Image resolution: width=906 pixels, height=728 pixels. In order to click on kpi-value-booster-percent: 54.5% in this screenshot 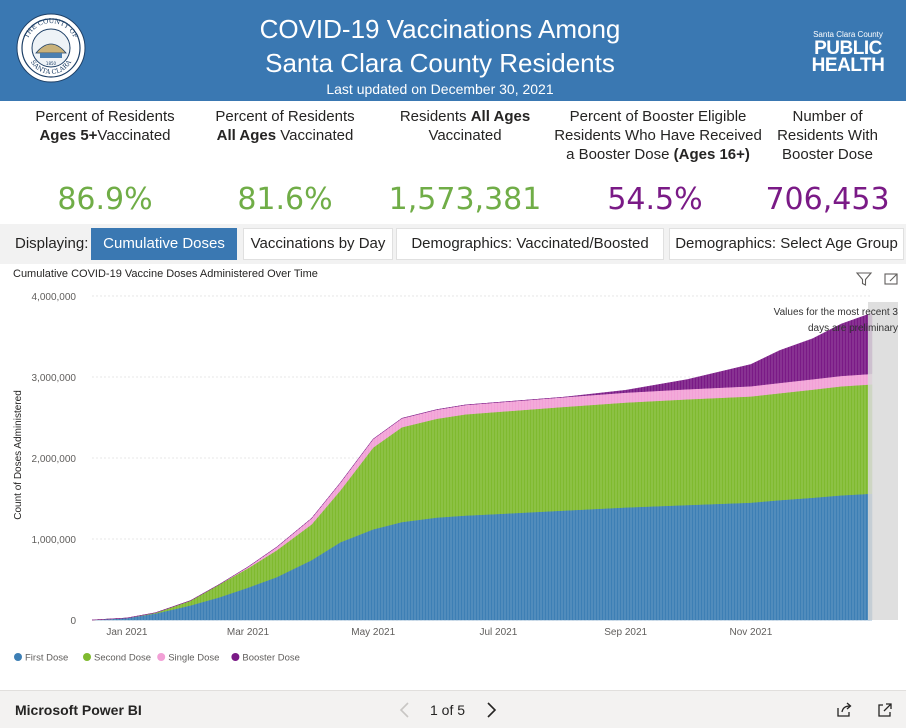, I will do `click(655, 199)`.